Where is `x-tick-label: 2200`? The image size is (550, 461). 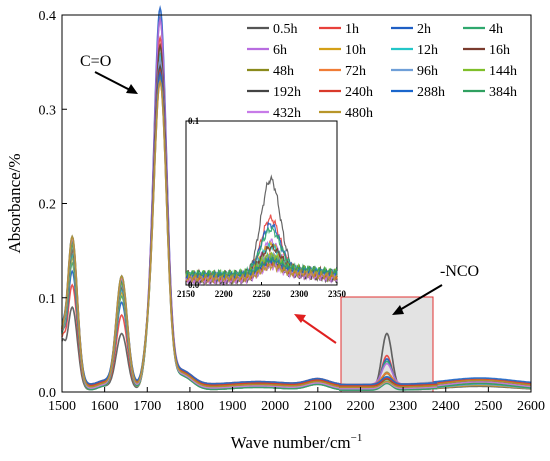 x-tick-label: 2200 is located at coordinates (360, 406).